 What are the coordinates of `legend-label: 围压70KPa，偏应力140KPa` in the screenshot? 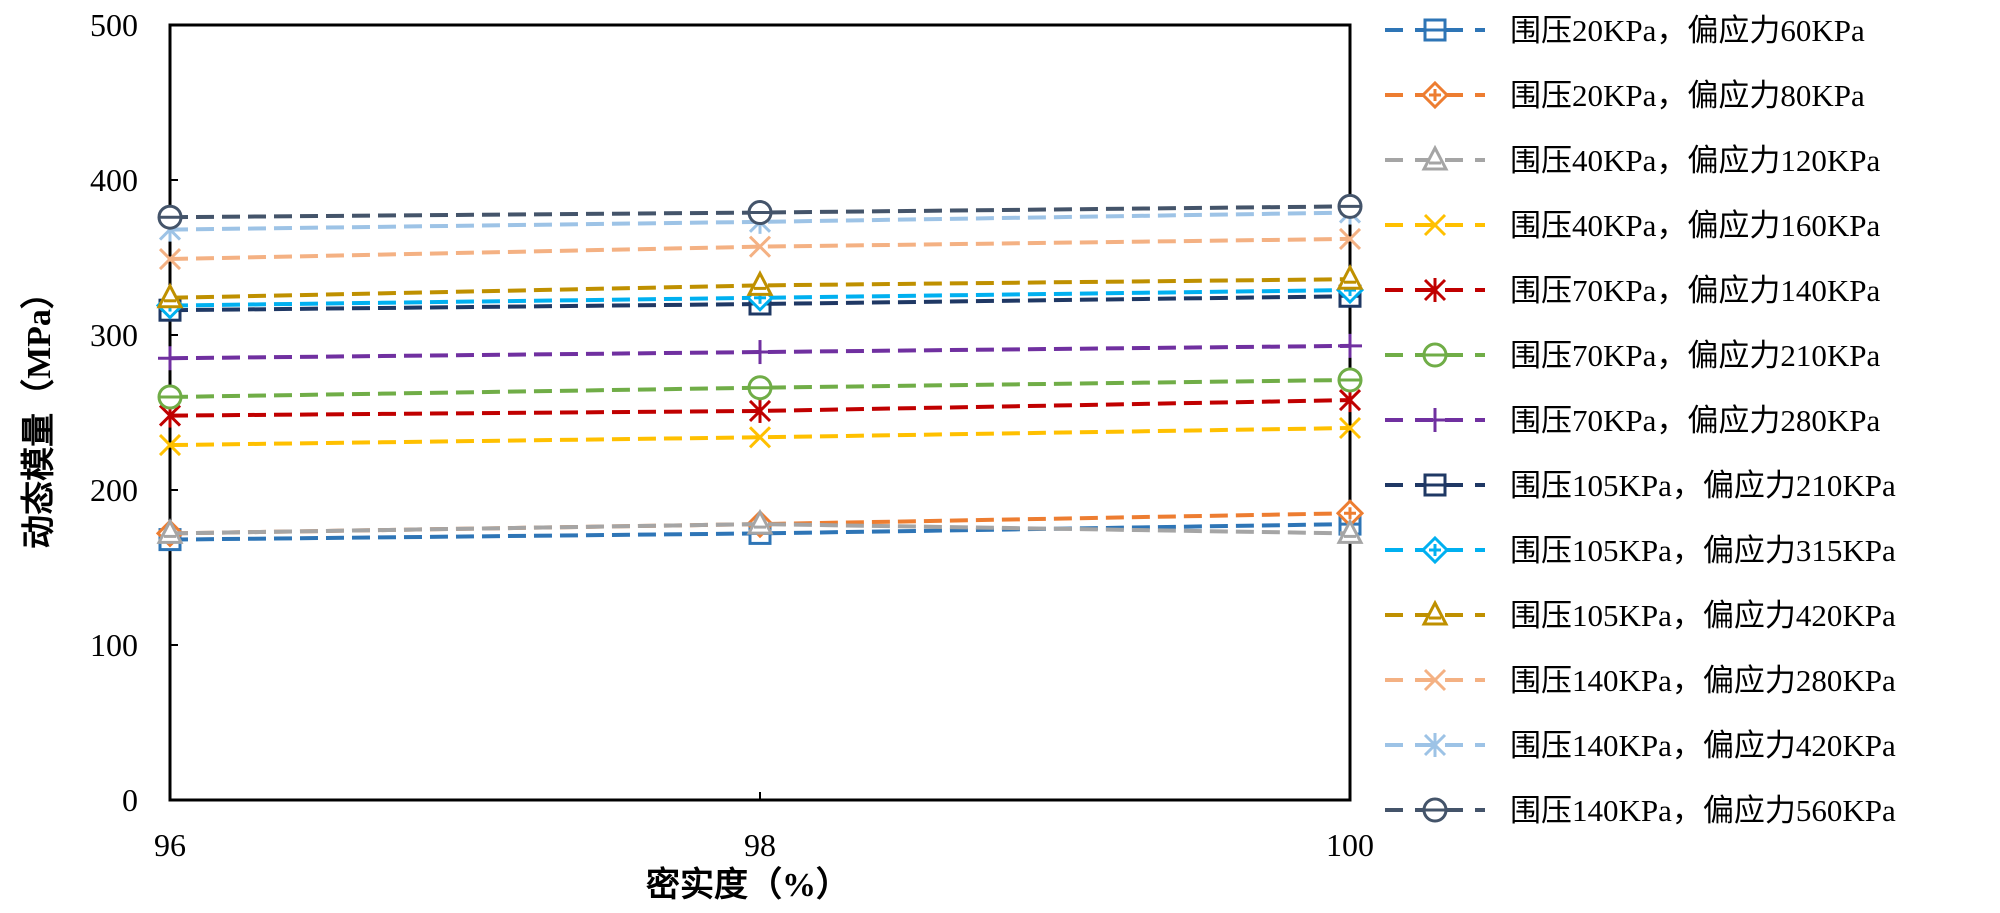 It's located at (1695, 290).